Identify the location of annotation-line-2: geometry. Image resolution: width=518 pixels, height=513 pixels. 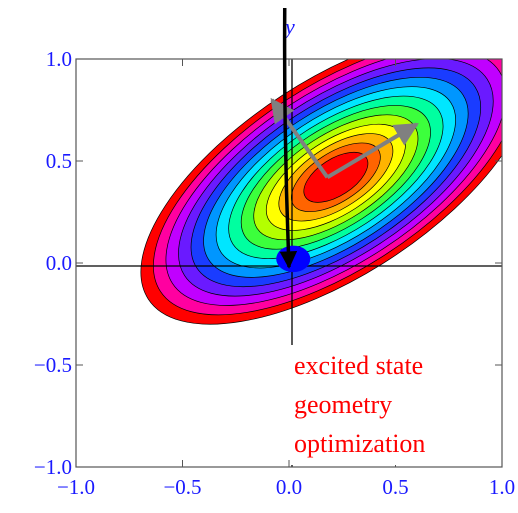
(343, 404).